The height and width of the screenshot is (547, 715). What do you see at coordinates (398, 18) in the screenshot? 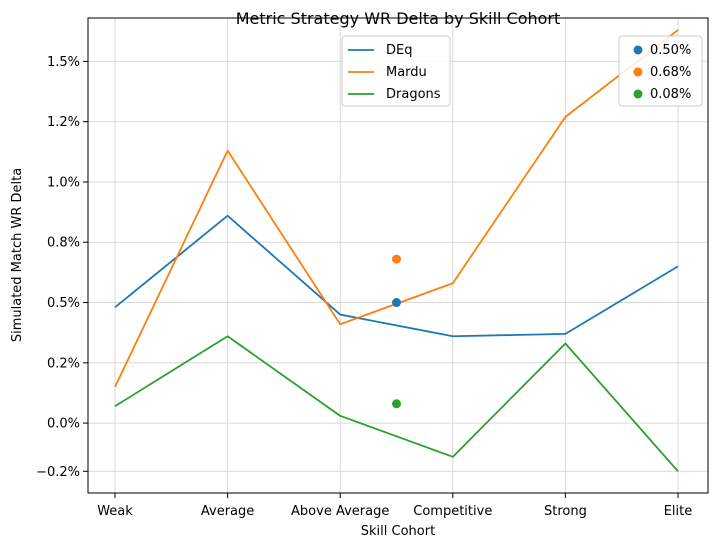
I see `chart-title: Metric Strategy WR Delta by Skill Cohort` at bounding box center [398, 18].